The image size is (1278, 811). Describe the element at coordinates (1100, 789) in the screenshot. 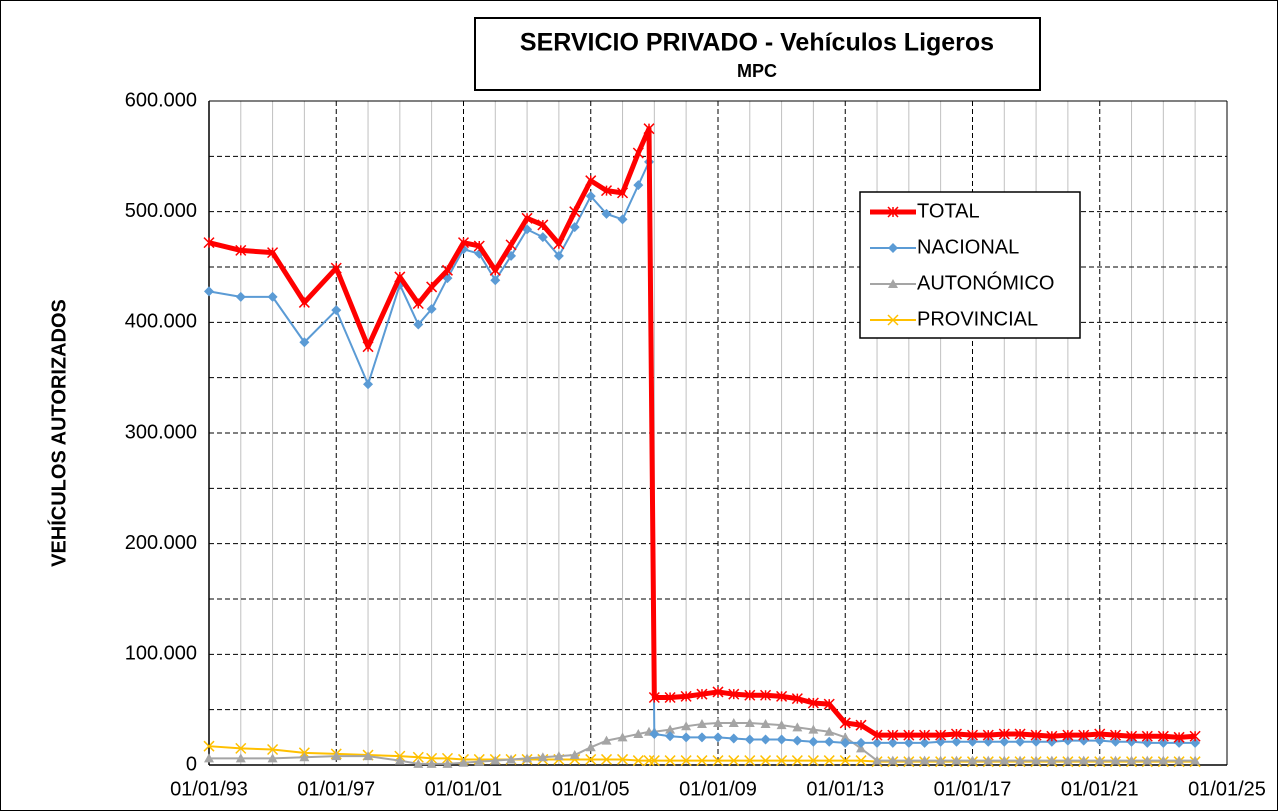

I see `x-tick-label: 01/01/21` at that location.